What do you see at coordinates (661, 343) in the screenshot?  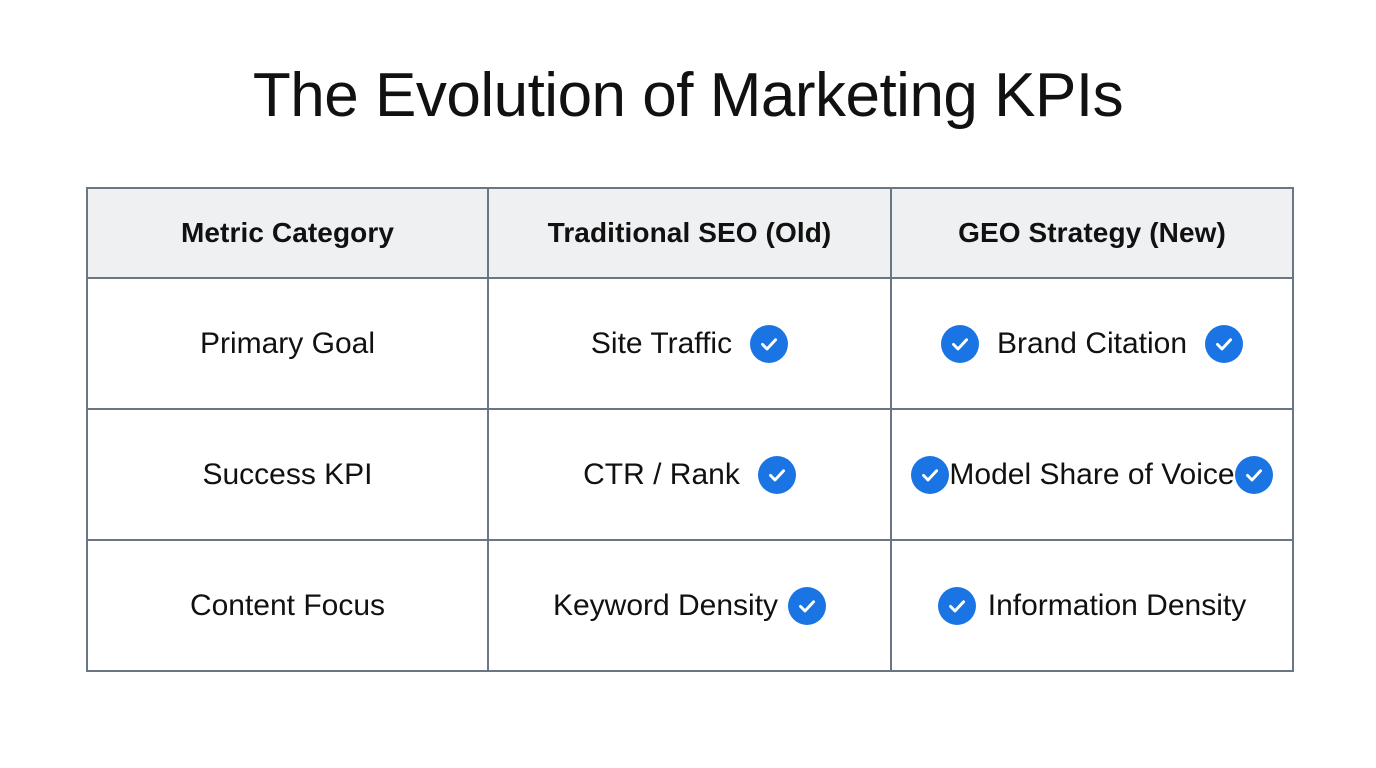 I see `cell-label: Site Traffic` at bounding box center [661, 343].